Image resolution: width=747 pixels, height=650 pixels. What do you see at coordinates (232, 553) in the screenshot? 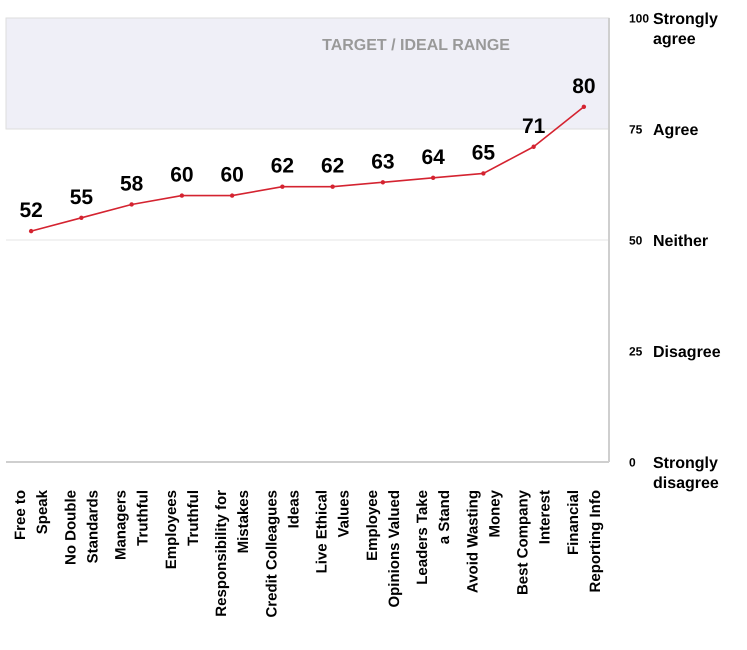
I see `x-tick-label: Responsibility for Mistakes` at bounding box center [232, 553].